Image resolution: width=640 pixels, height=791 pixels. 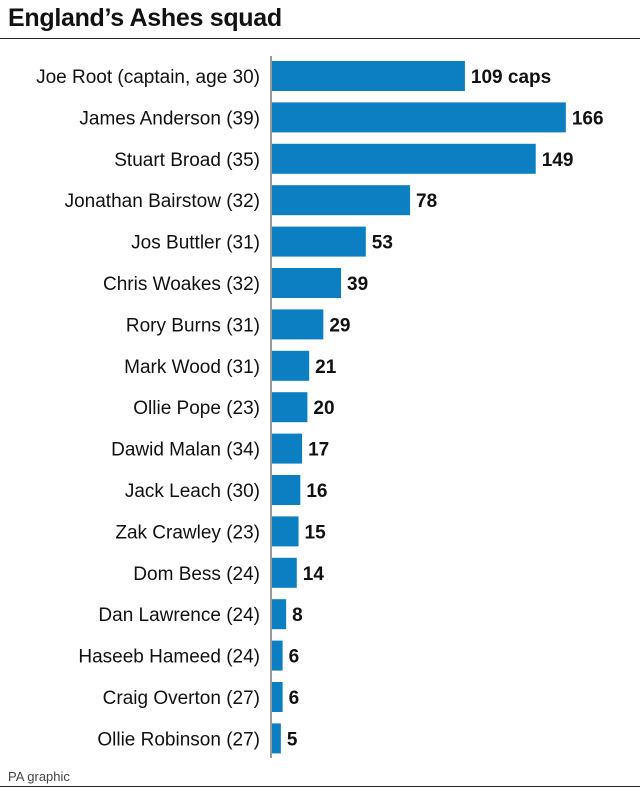 I want to click on category-label: James Anderson (39), so click(x=169, y=118).